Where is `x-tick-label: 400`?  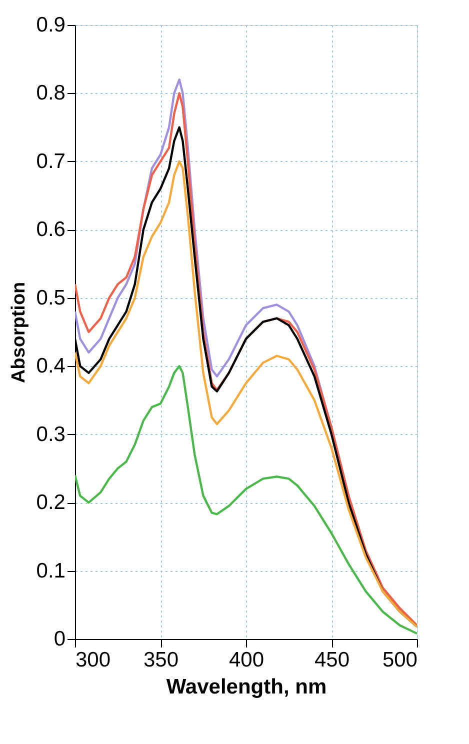
x-tick-label: 400 is located at coordinates (246, 660).